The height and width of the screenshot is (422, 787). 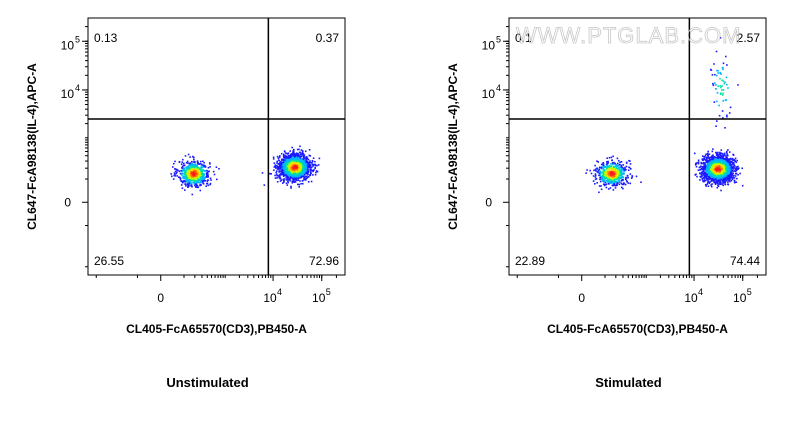 What do you see at coordinates (581, 298) in the screenshot?
I see `x-tick-label: 0` at bounding box center [581, 298].